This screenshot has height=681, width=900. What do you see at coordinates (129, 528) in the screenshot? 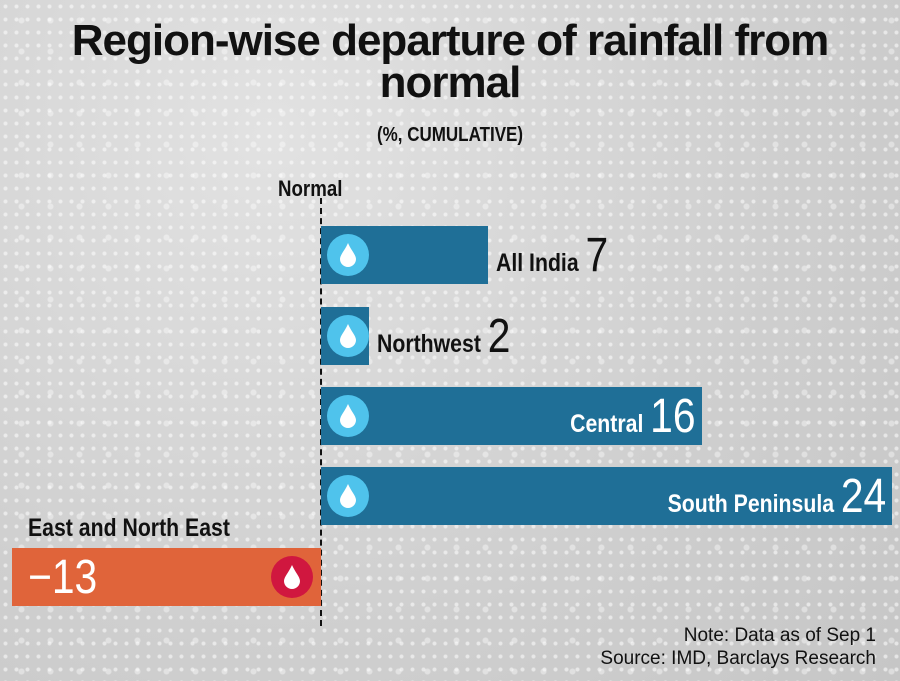
I see `category-label: East and North East` at bounding box center [129, 528].